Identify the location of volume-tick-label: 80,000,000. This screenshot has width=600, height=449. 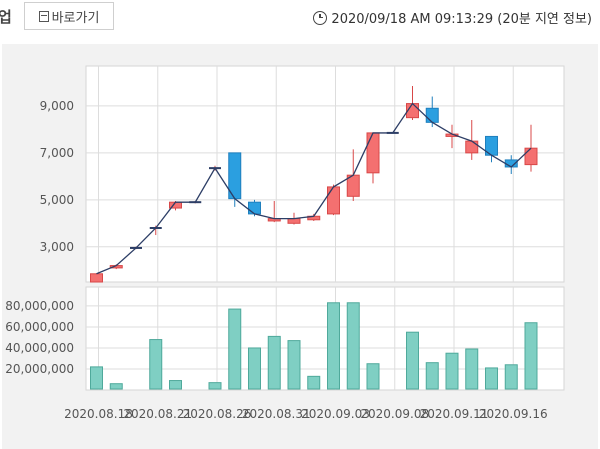
(39, 306).